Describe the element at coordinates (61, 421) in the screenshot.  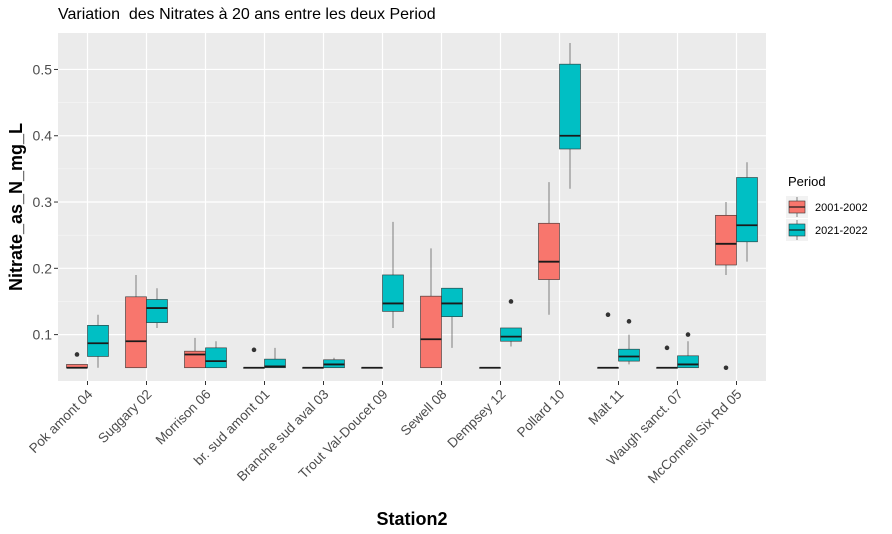
I see `x-tick-label: Pok amont 04` at that location.